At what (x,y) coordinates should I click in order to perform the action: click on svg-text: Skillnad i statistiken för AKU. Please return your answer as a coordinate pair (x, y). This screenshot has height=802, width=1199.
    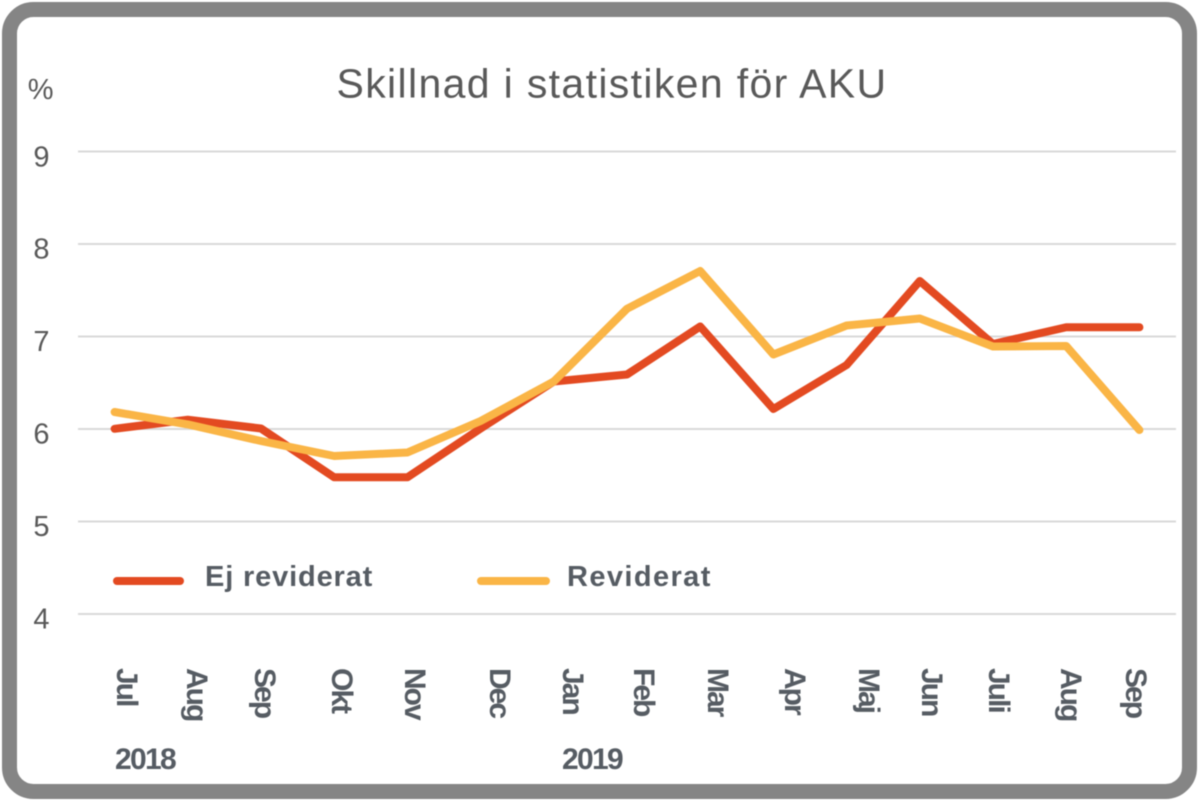
    Looking at the image, I should click on (612, 84).